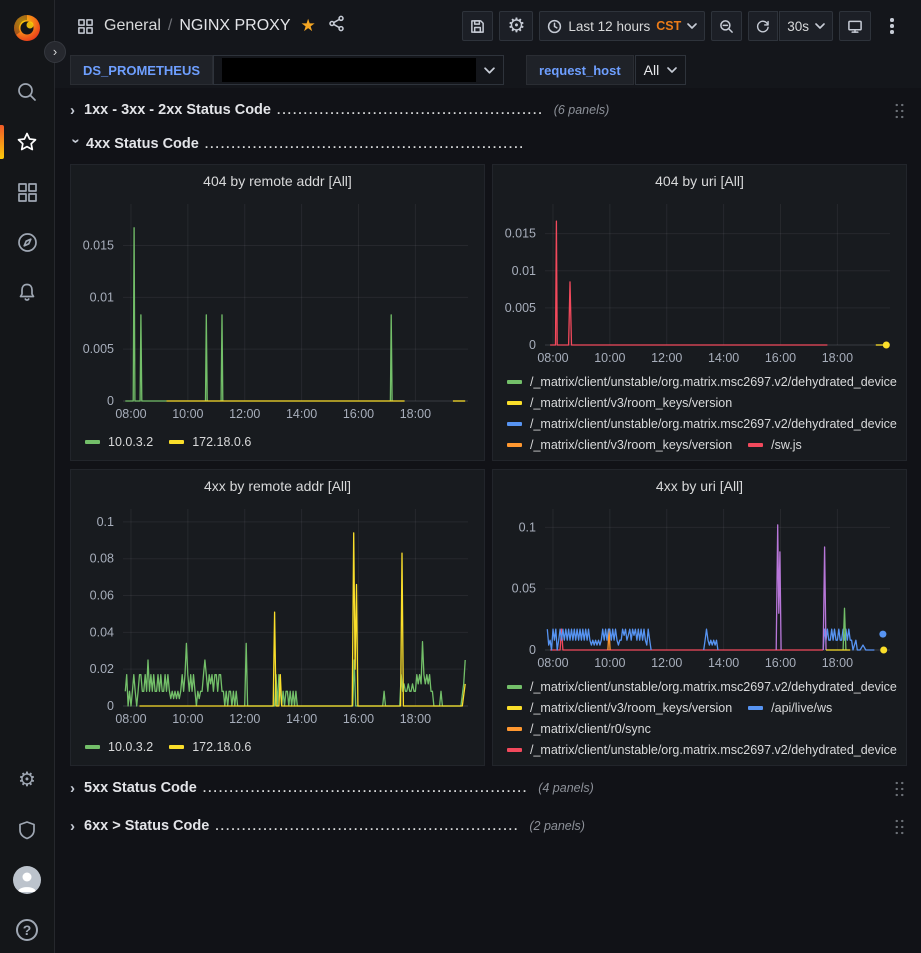  I want to click on sidebar-item-alerting, so click(27, 292).